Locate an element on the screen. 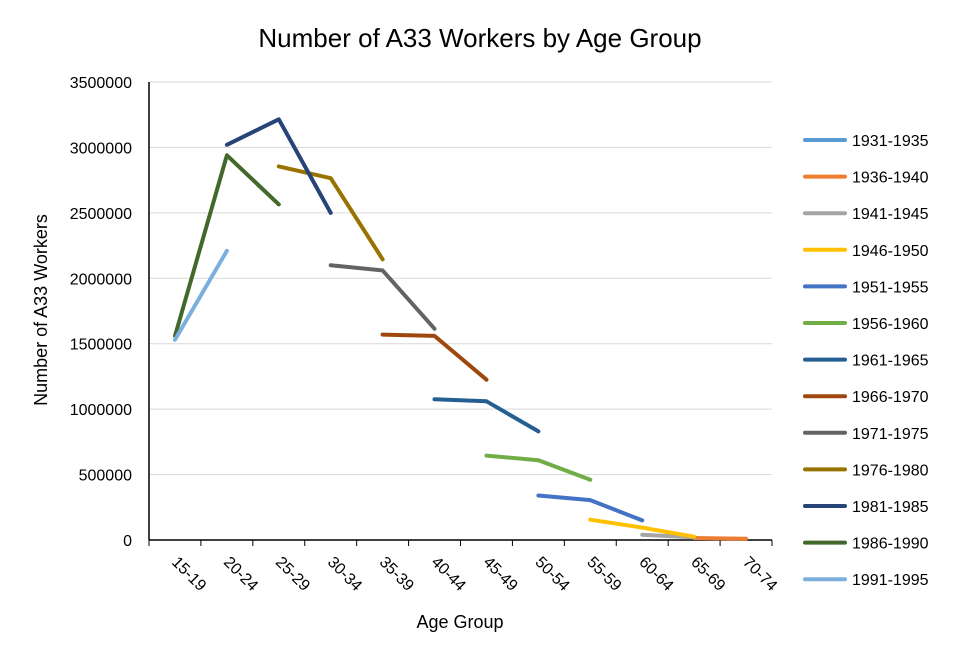 The image size is (960, 668). y-tick-label: 1000000 is located at coordinates (101, 410).